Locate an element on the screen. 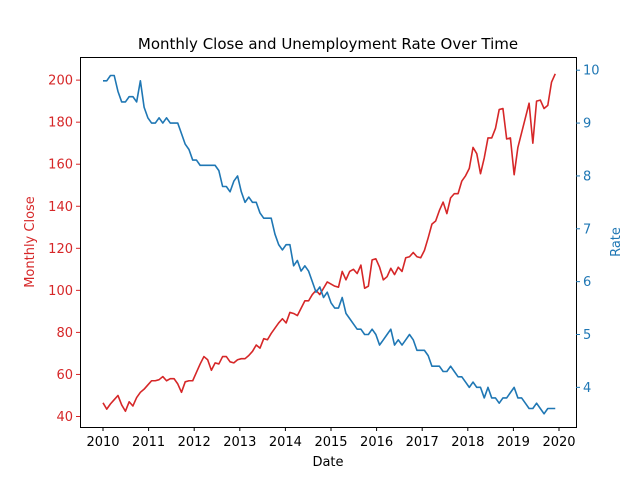 This screenshot has width=640, height=480. left-tick-label: 180 is located at coordinates (60, 123).